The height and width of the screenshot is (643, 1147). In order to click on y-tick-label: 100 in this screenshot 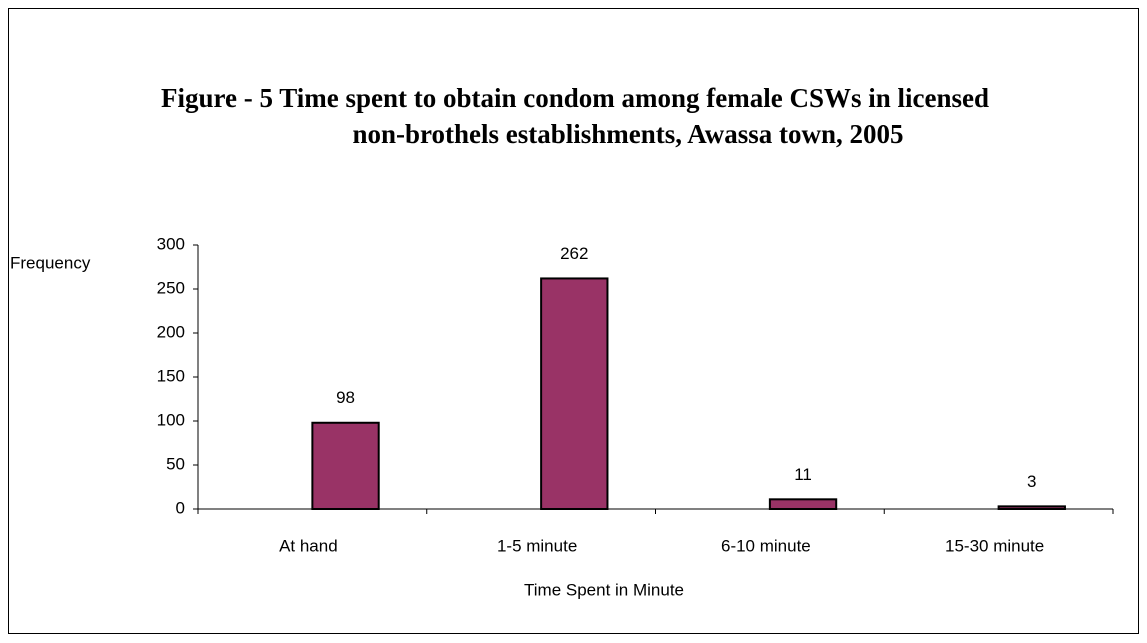, I will do `click(171, 419)`.